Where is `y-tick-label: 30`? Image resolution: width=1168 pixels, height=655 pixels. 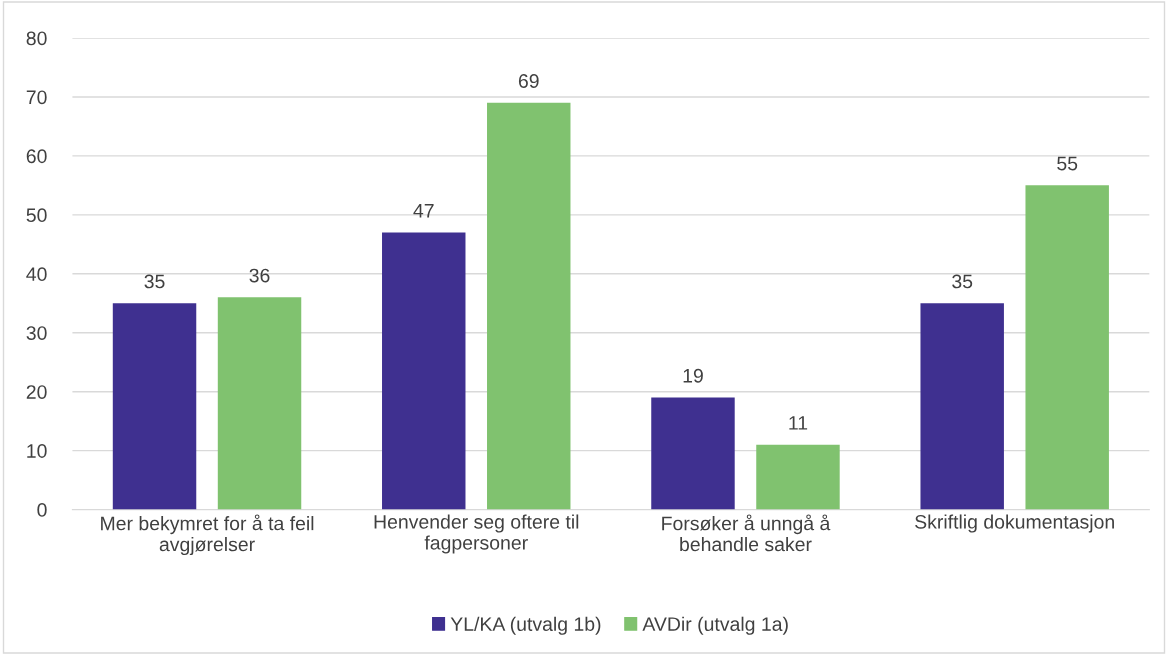
y-tick-label: 30 is located at coordinates (36, 333).